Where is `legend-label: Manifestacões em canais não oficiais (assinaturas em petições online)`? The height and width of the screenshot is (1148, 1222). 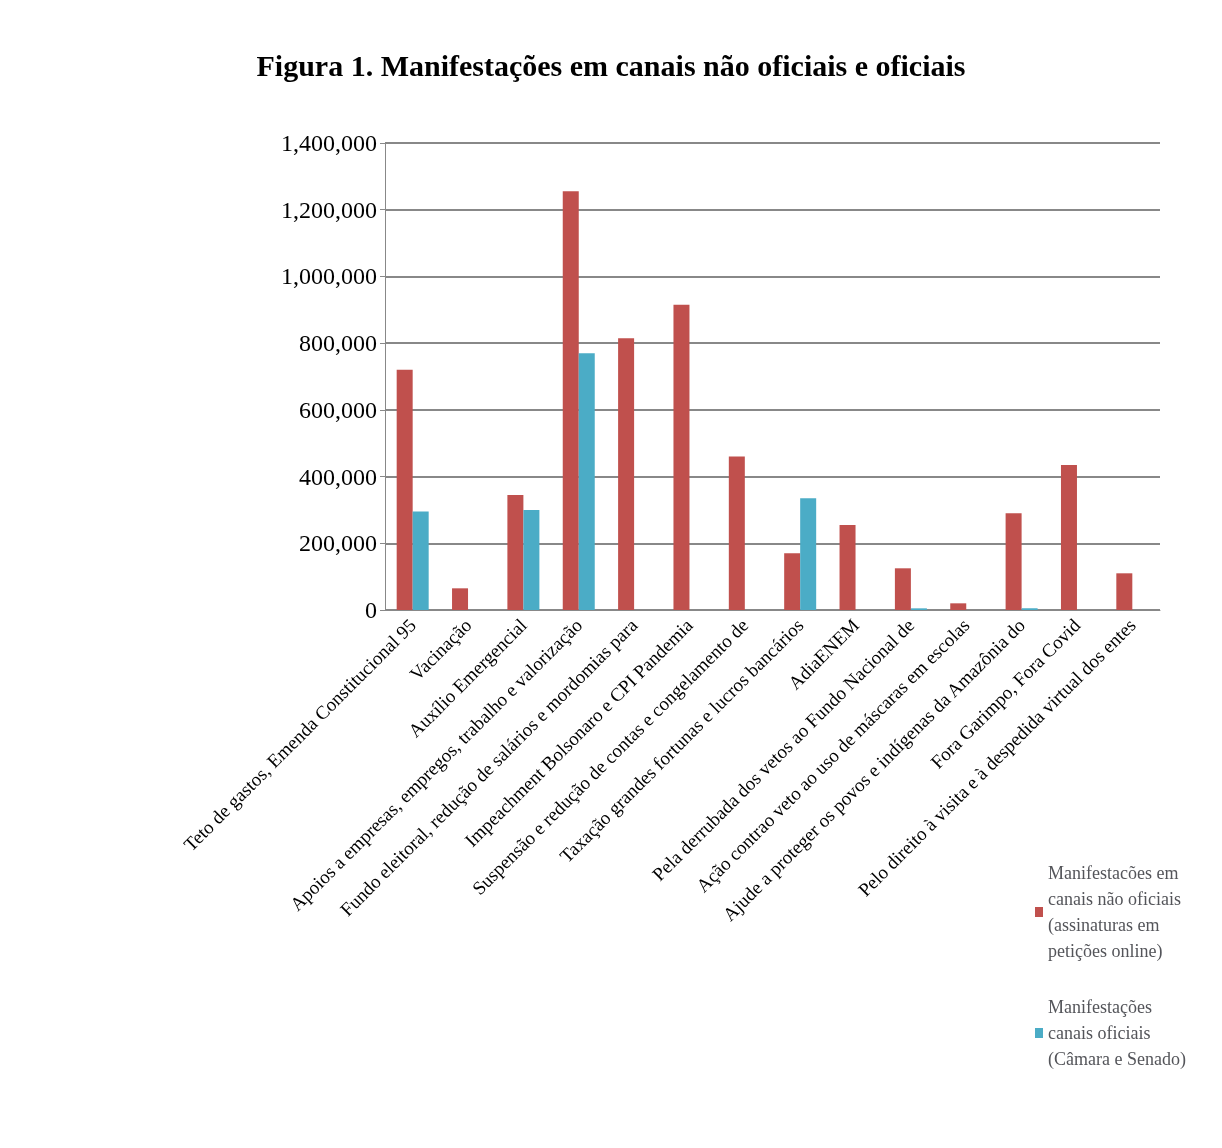 legend-label: Manifestacões em canais não oficiais (assinaturas em petições online) is located at coordinates (1117, 912).